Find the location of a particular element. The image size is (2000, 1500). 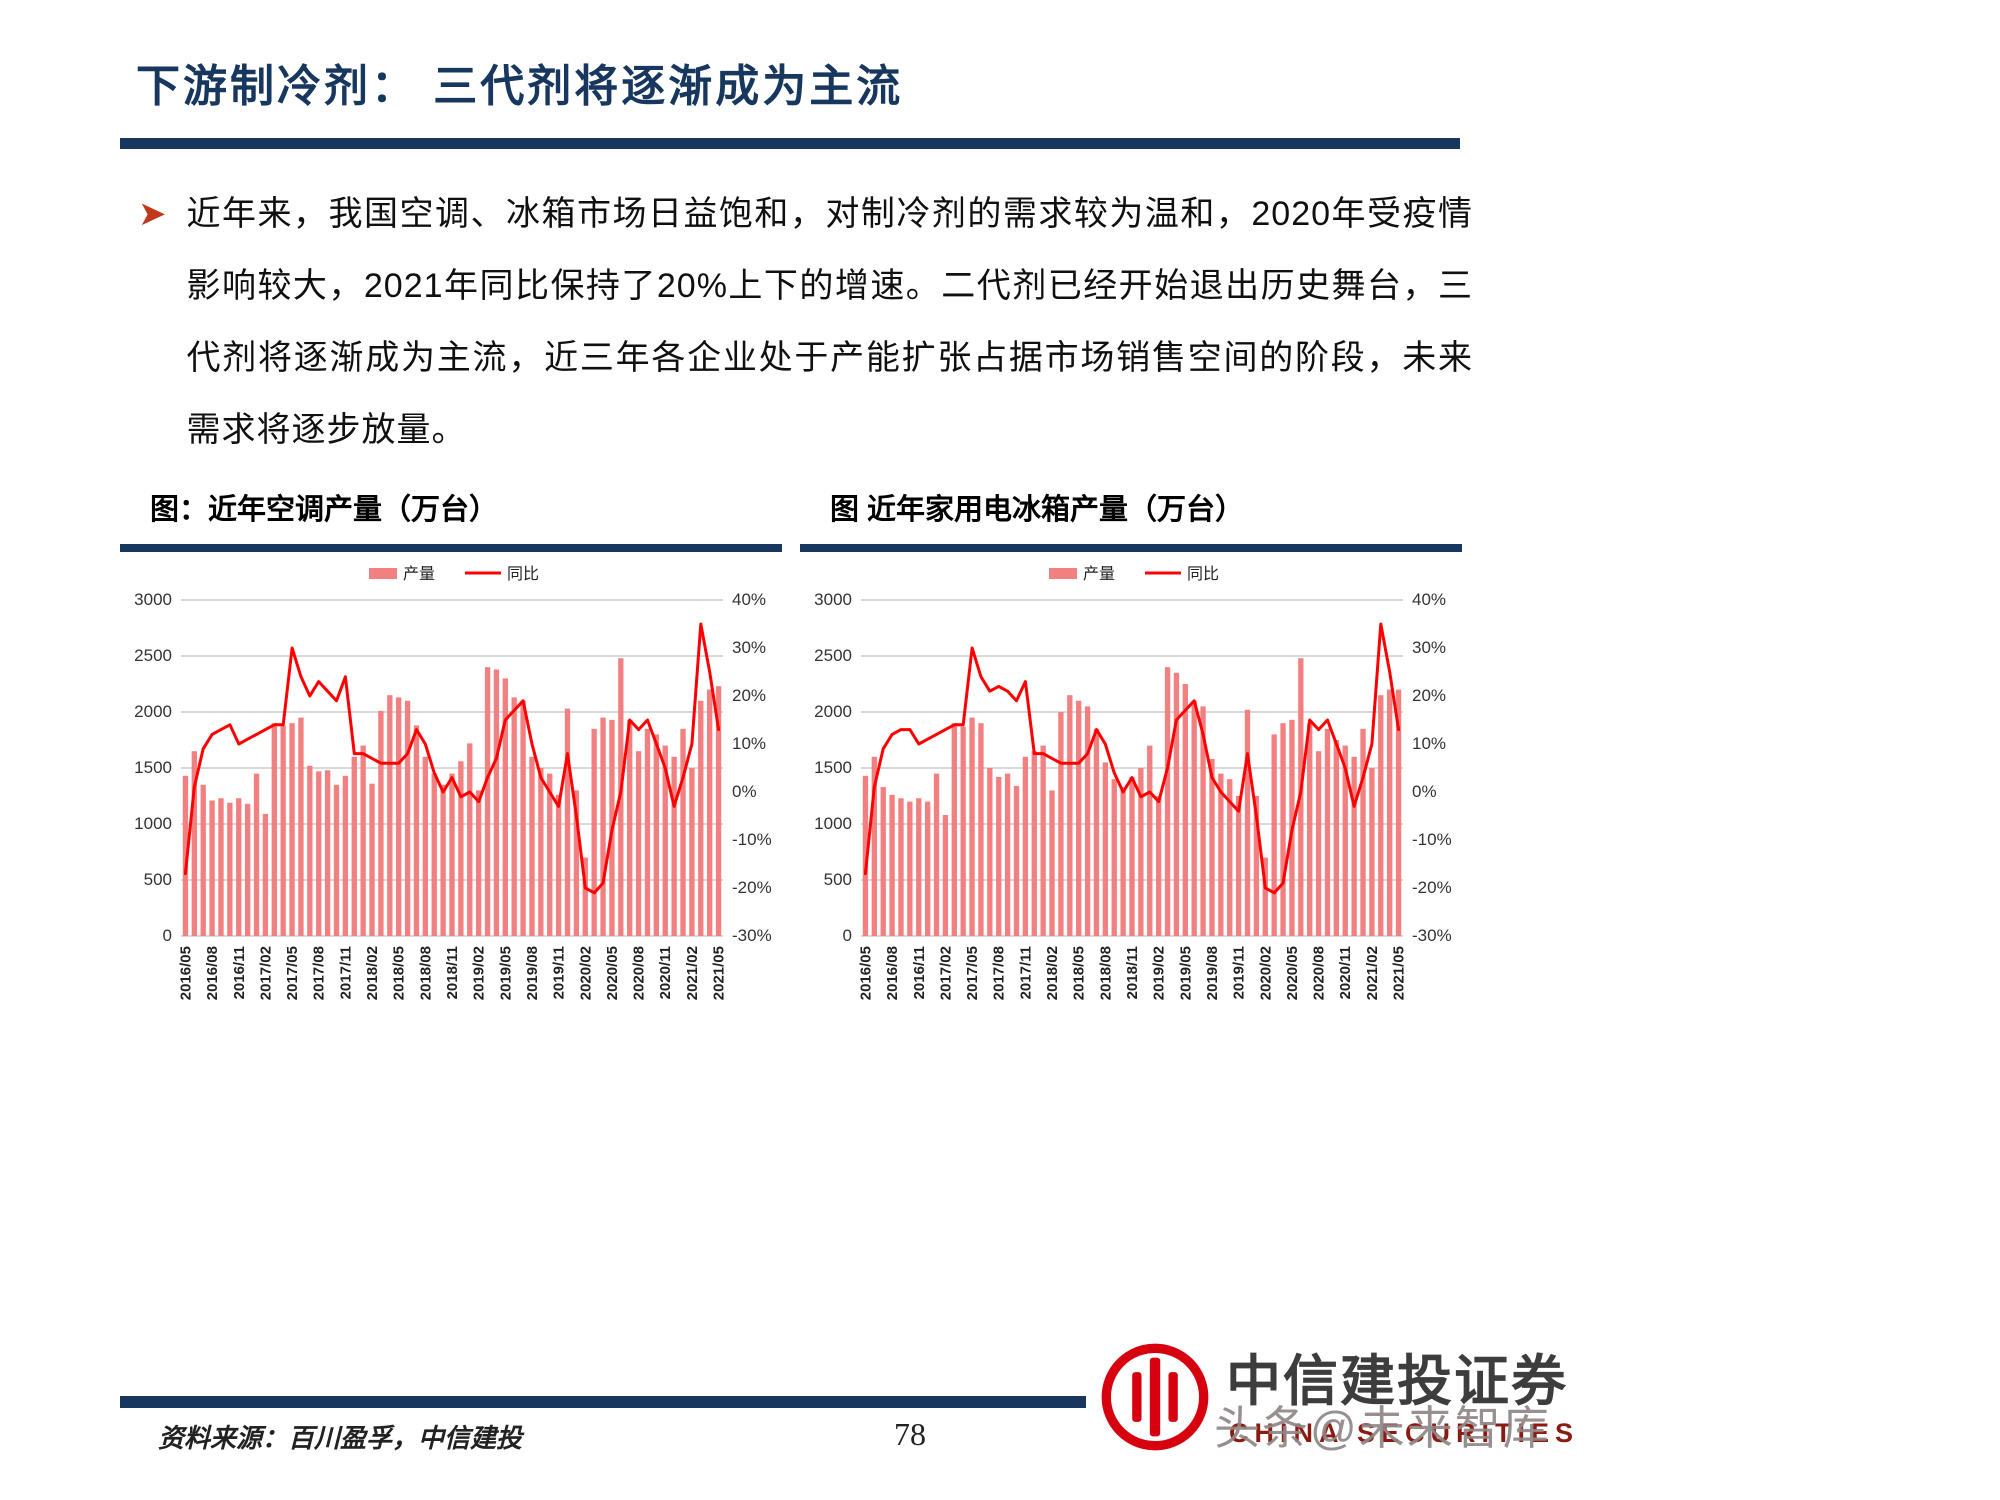

svg-text: 2019/02 is located at coordinates (1159, 973).